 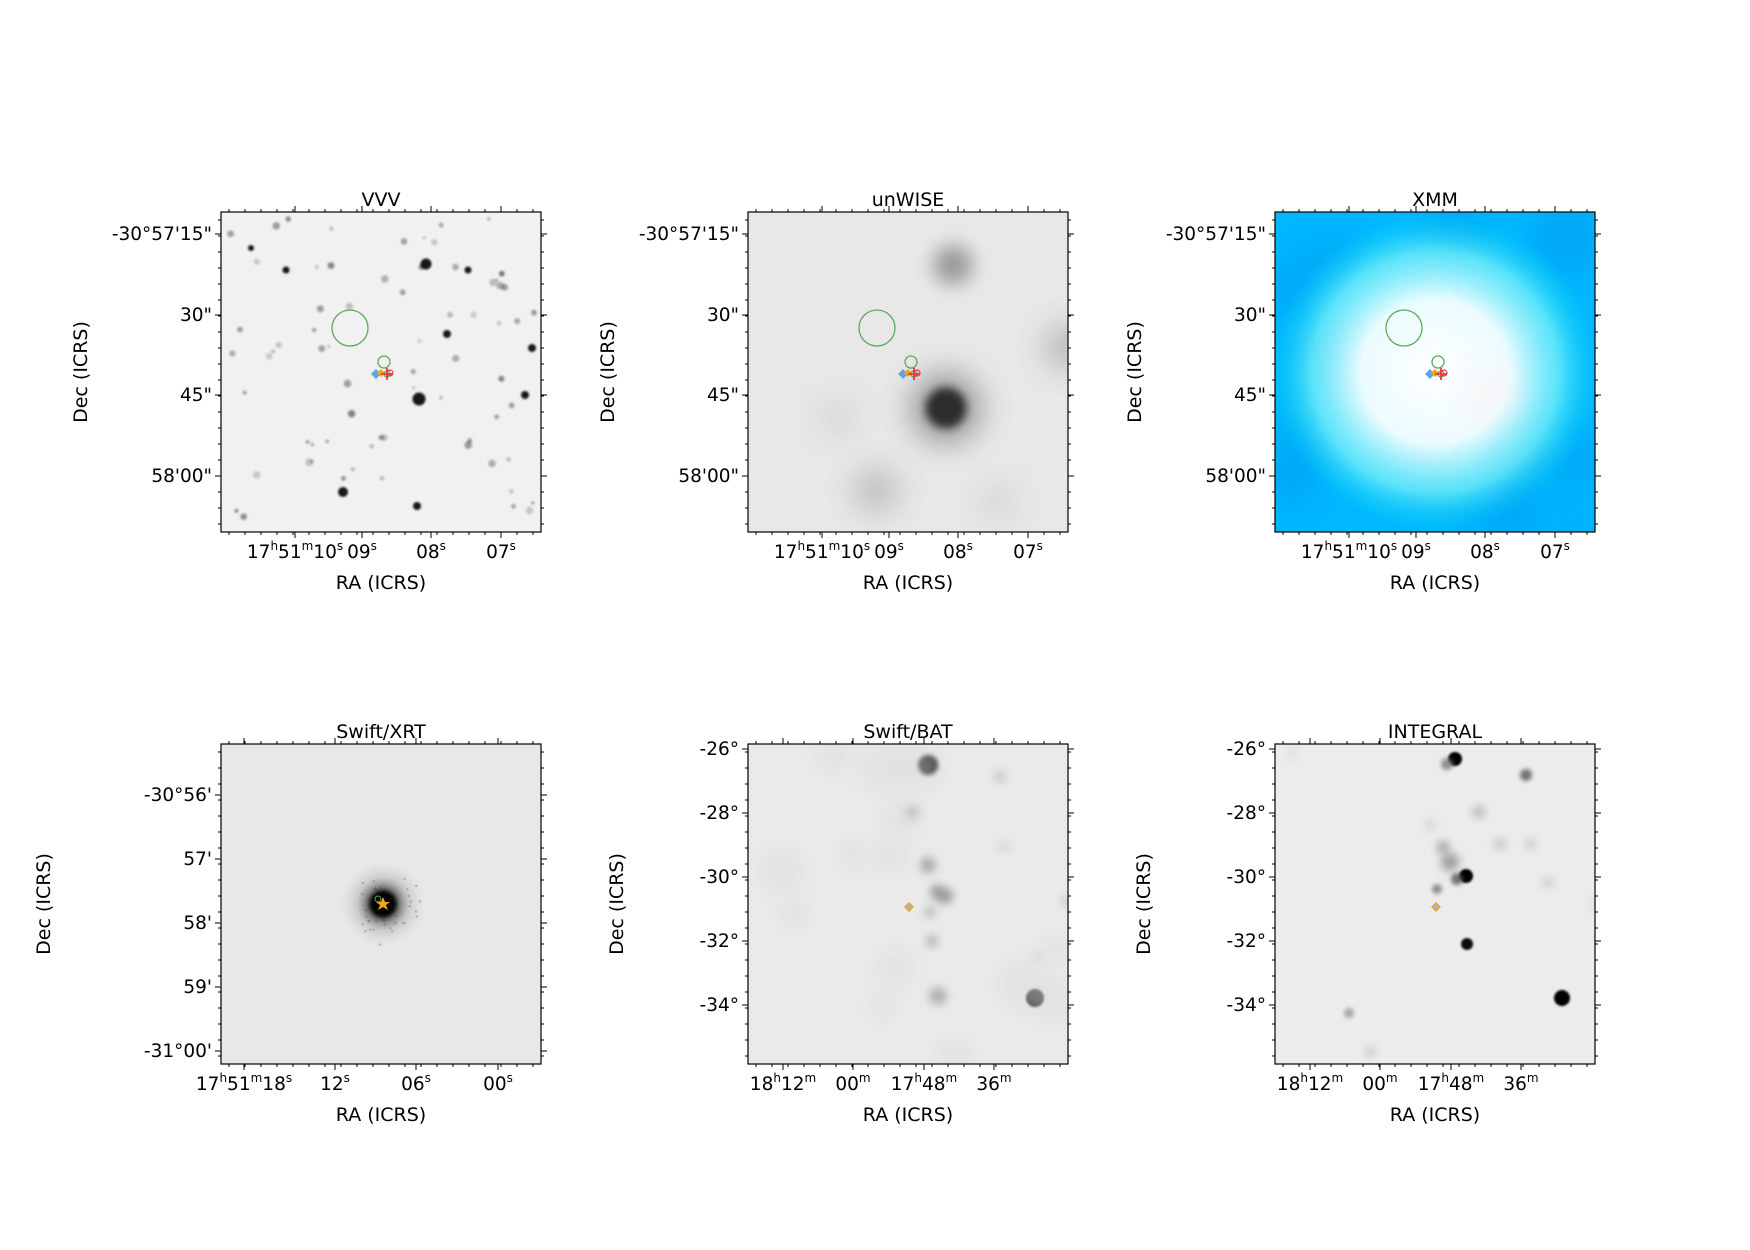 I want to click on position-ring-red, so click(x=917, y=373).